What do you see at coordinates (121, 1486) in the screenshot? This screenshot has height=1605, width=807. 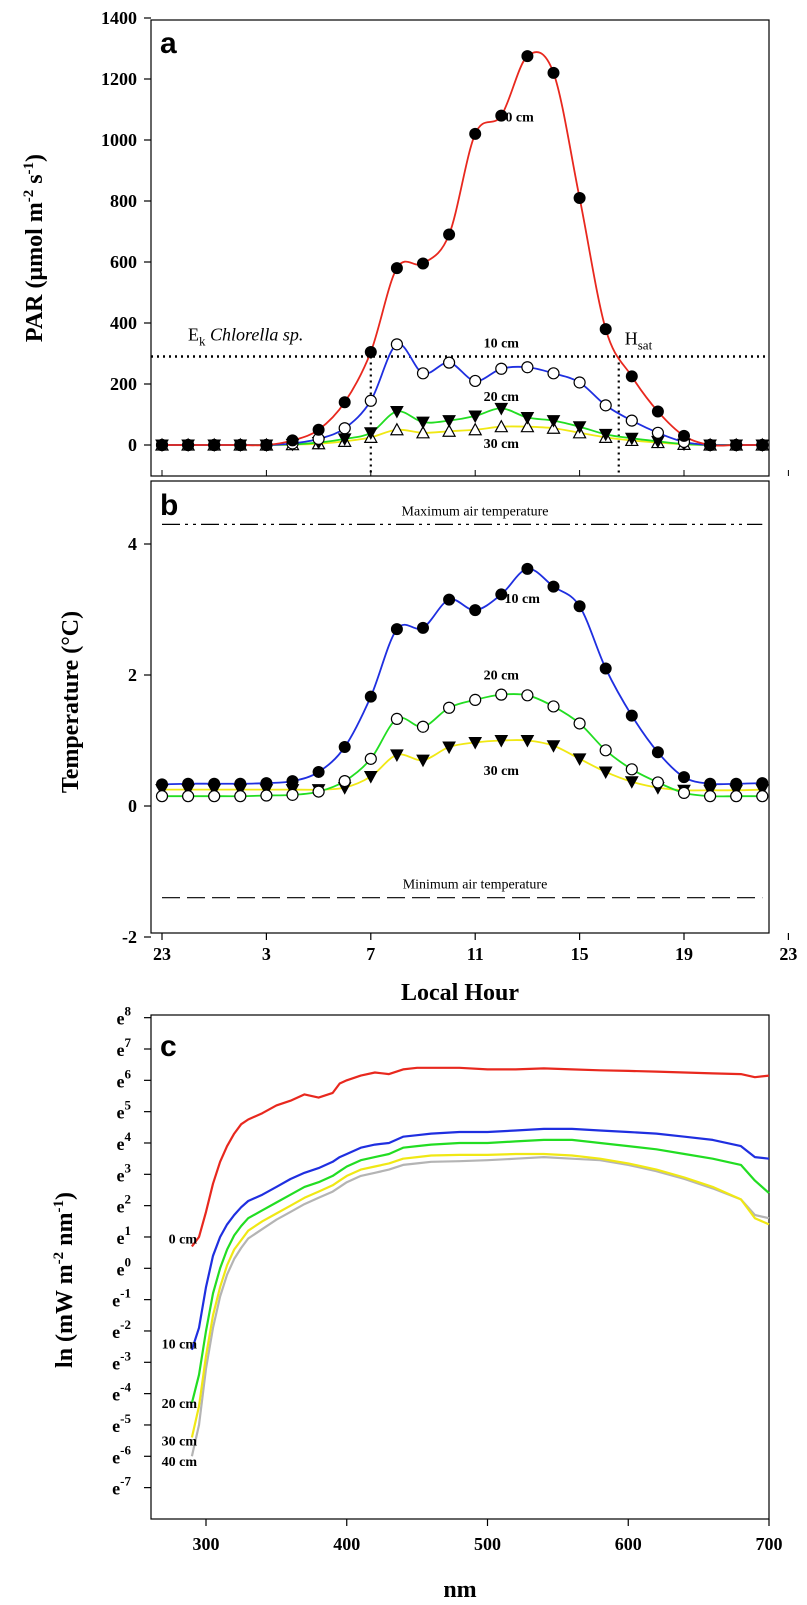 I see `panel-c-ytick-label: e-7` at bounding box center [121, 1486].